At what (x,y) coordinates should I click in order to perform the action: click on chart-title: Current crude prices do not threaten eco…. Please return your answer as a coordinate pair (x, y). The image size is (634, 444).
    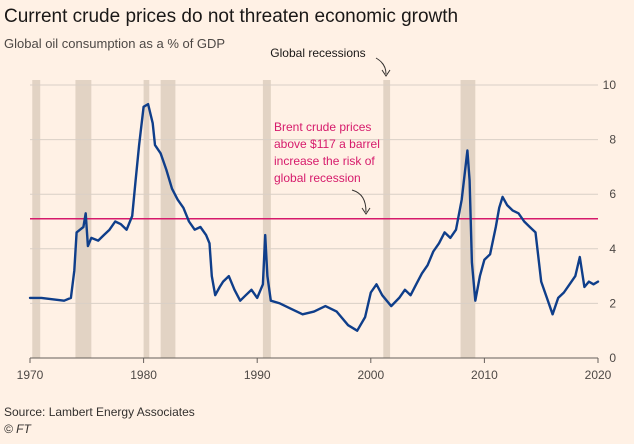
    Looking at the image, I should click on (231, 16).